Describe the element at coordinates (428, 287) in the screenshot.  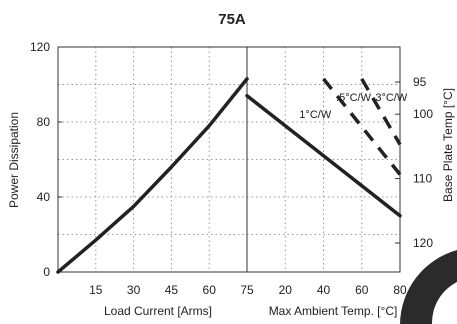
I see `corner-arc-decoration` at that location.